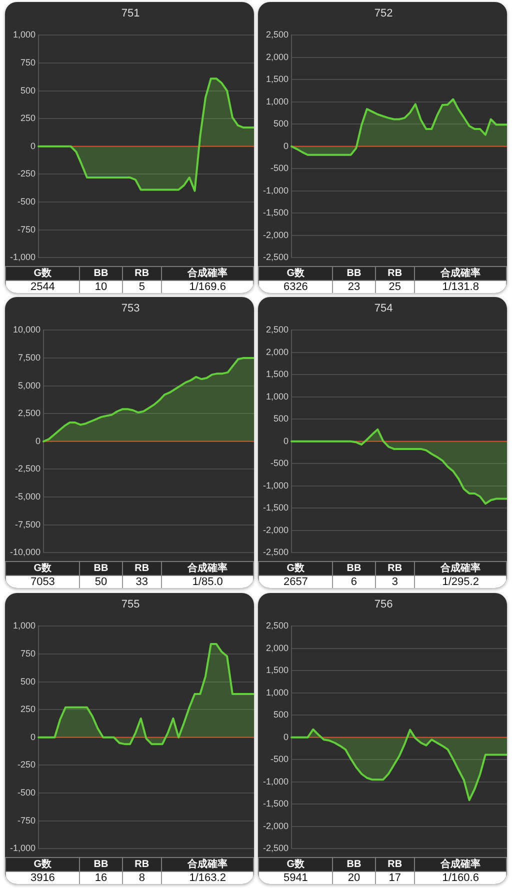  What do you see at coordinates (25, 552) in the screenshot?
I see `y-tick-label: -10,000` at bounding box center [25, 552].